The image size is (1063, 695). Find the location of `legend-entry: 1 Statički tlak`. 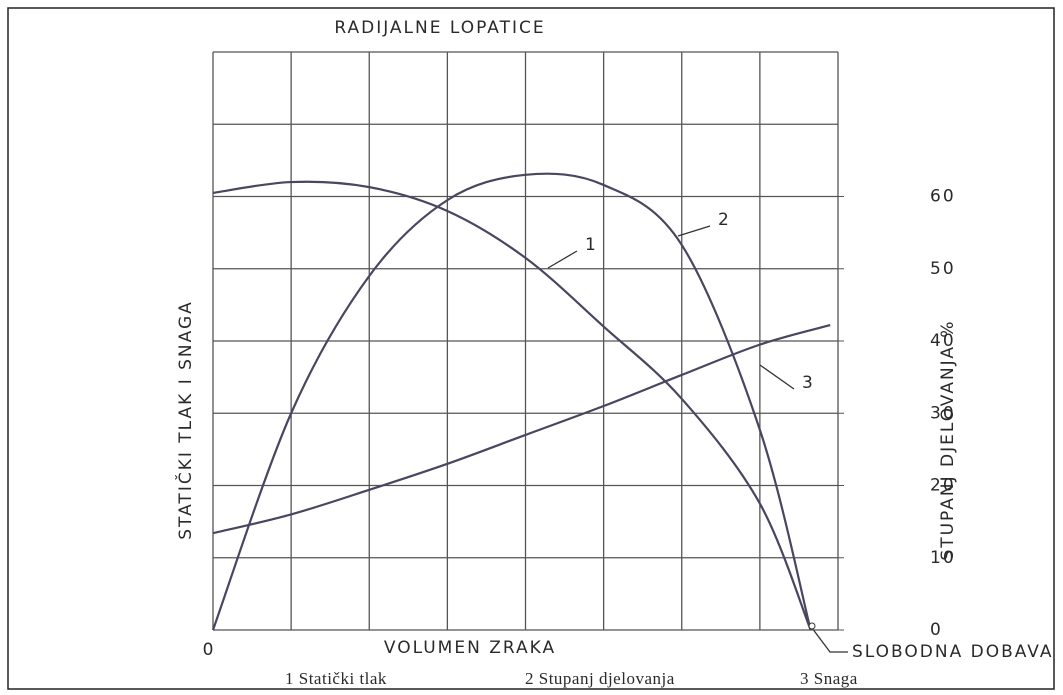

legend-entry: 1 Statički tlak is located at coordinates (336, 678).